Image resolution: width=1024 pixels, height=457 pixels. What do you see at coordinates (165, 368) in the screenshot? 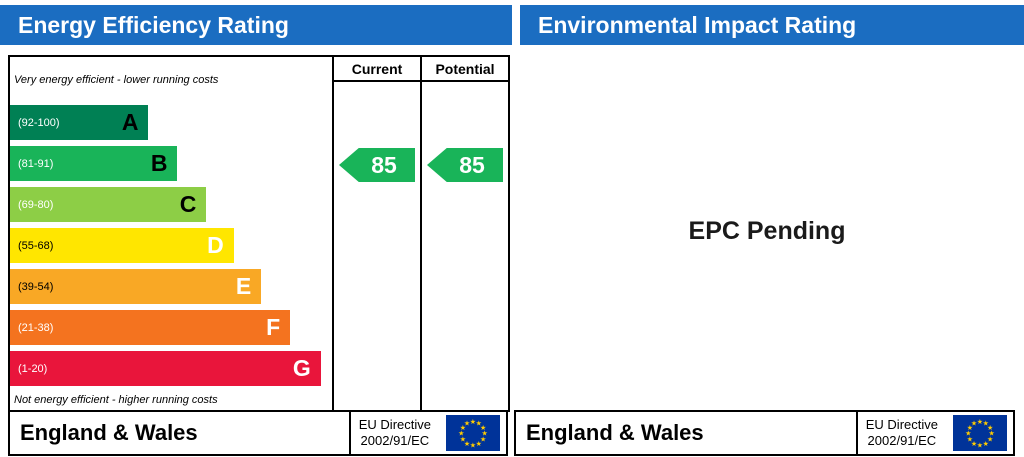
I see `band-bar-g: (1-20) G` at bounding box center [165, 368].